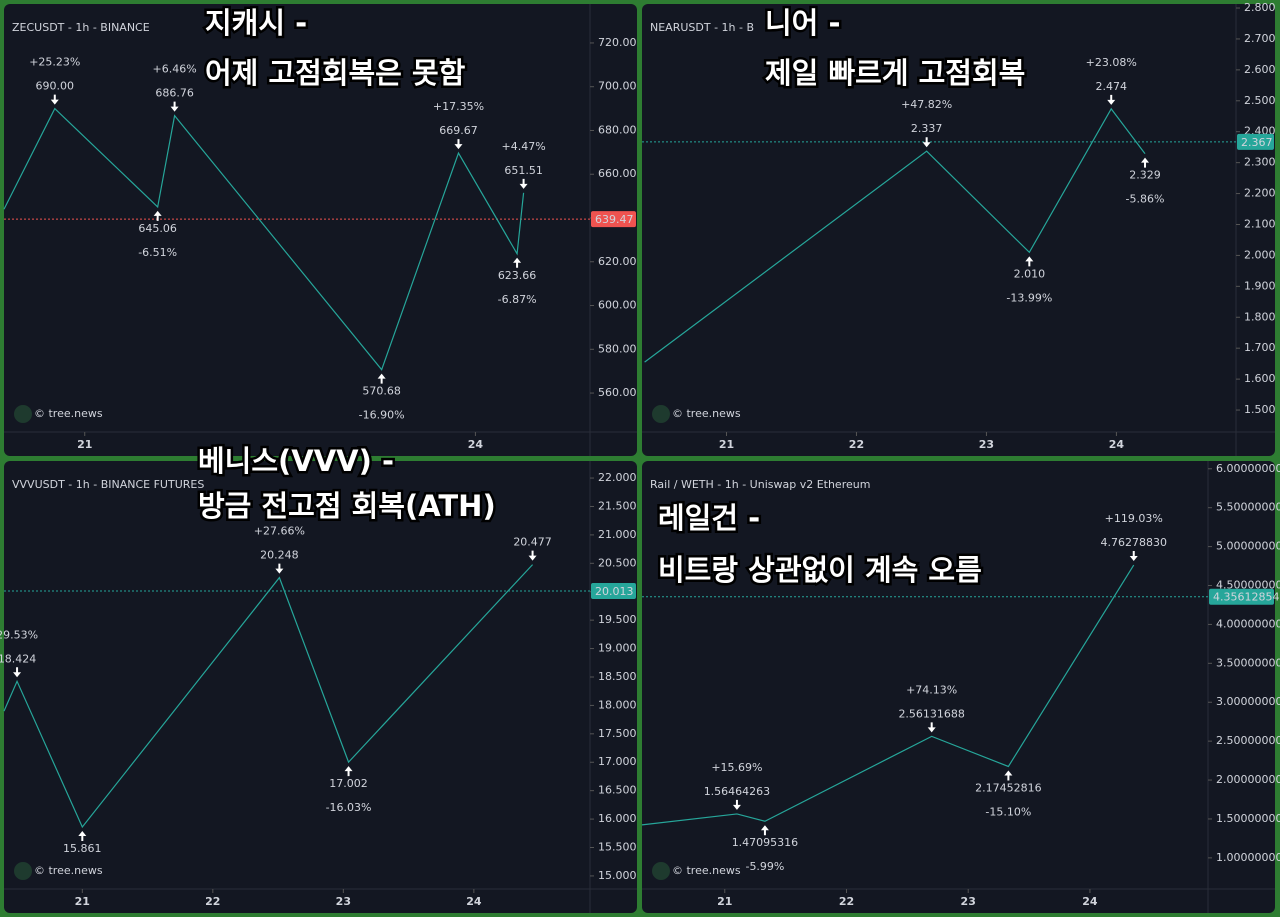  What do you see at coordinates (617, 619) in the screenshot?
I see `y-tick-label: 19.500` at bounding box center [617, 619].